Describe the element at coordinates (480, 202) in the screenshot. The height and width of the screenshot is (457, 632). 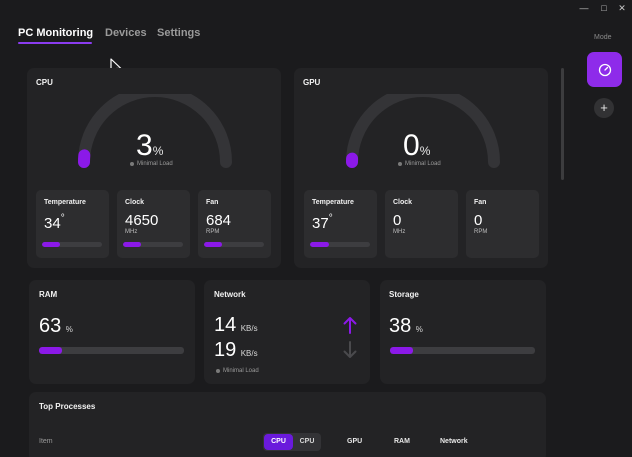
I see `gpu-fan-label: Fan` at that location.